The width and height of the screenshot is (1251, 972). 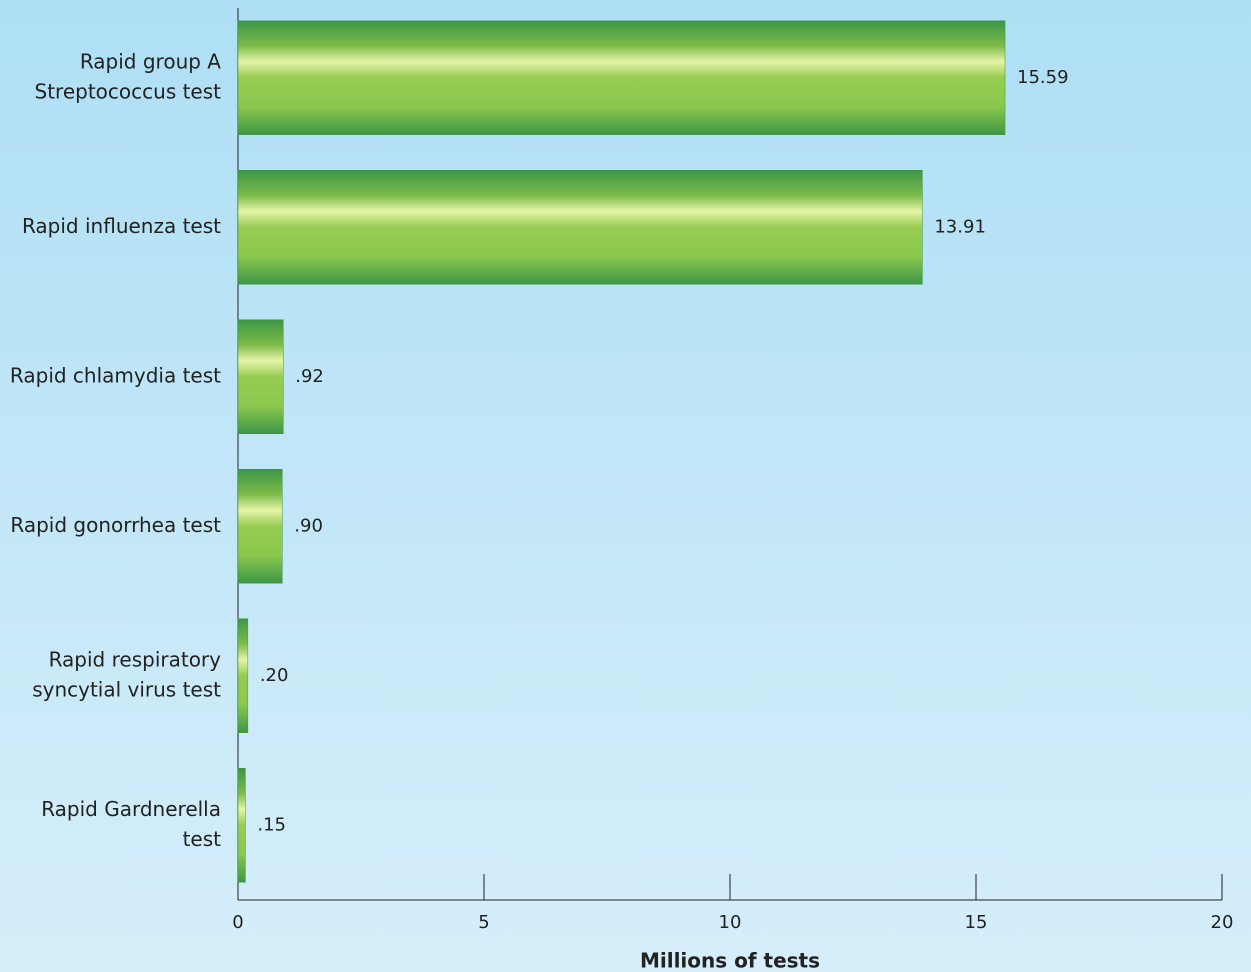 What do you see at coordinates (115, 525) in the screenshot?
I see `y-tick-label: Rapid gonorrhea test` at bounding box center [115, 525].